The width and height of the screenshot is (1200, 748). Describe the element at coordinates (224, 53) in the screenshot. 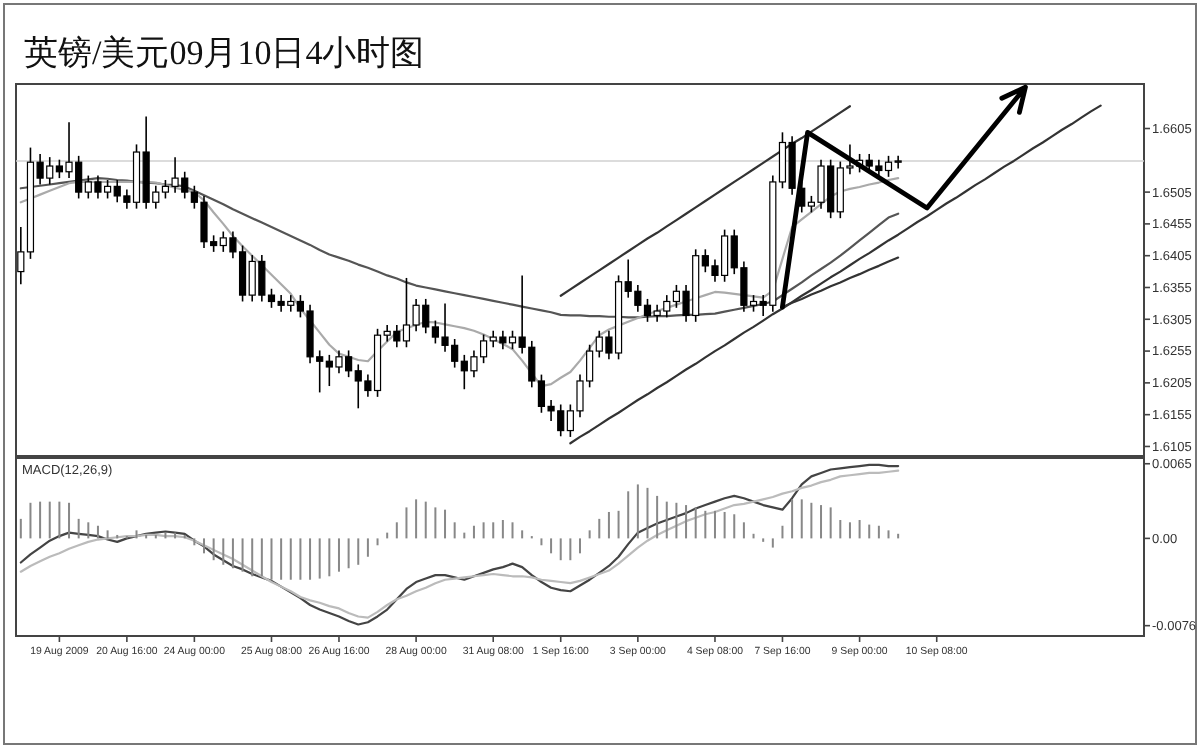

I see `chart-title: 英镑/美元09月10日4小时图` at that location.